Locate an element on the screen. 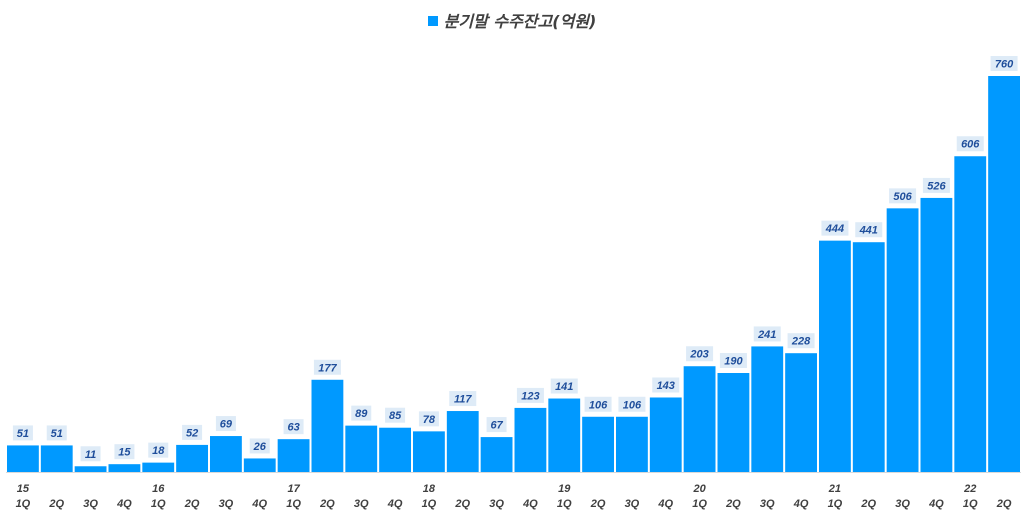 The image size is (1024, 528). data-label: 11 is located at coordinates (90, 455).